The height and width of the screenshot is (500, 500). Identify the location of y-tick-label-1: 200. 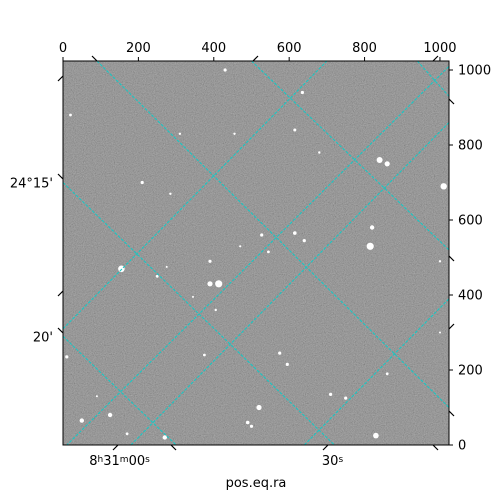
(470, 371).